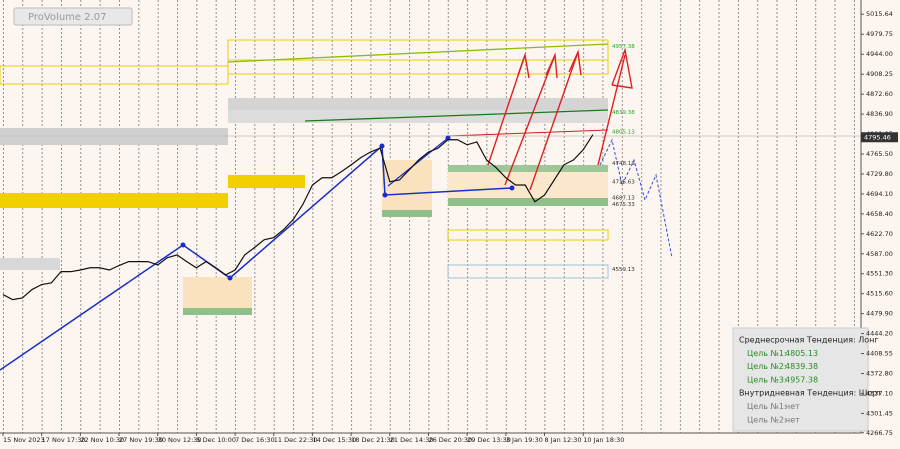  Describe the element at coordinates (879, 34) in the screenshot. I see `y-tick-label: 4979.75` at that location.